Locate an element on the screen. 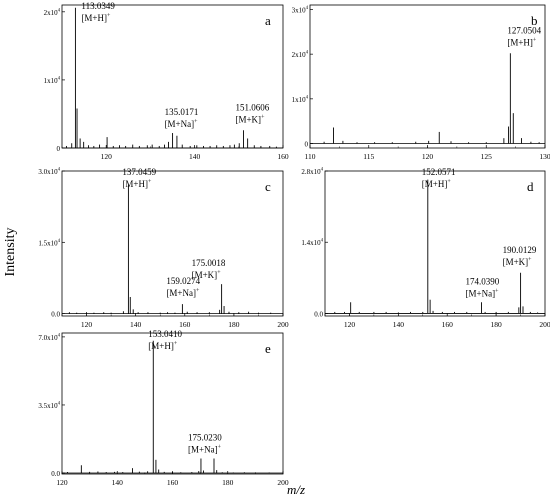 The height and width of the screenshot is (500, 550). x-tick-label: 115 is located at coordinates (368, 156).